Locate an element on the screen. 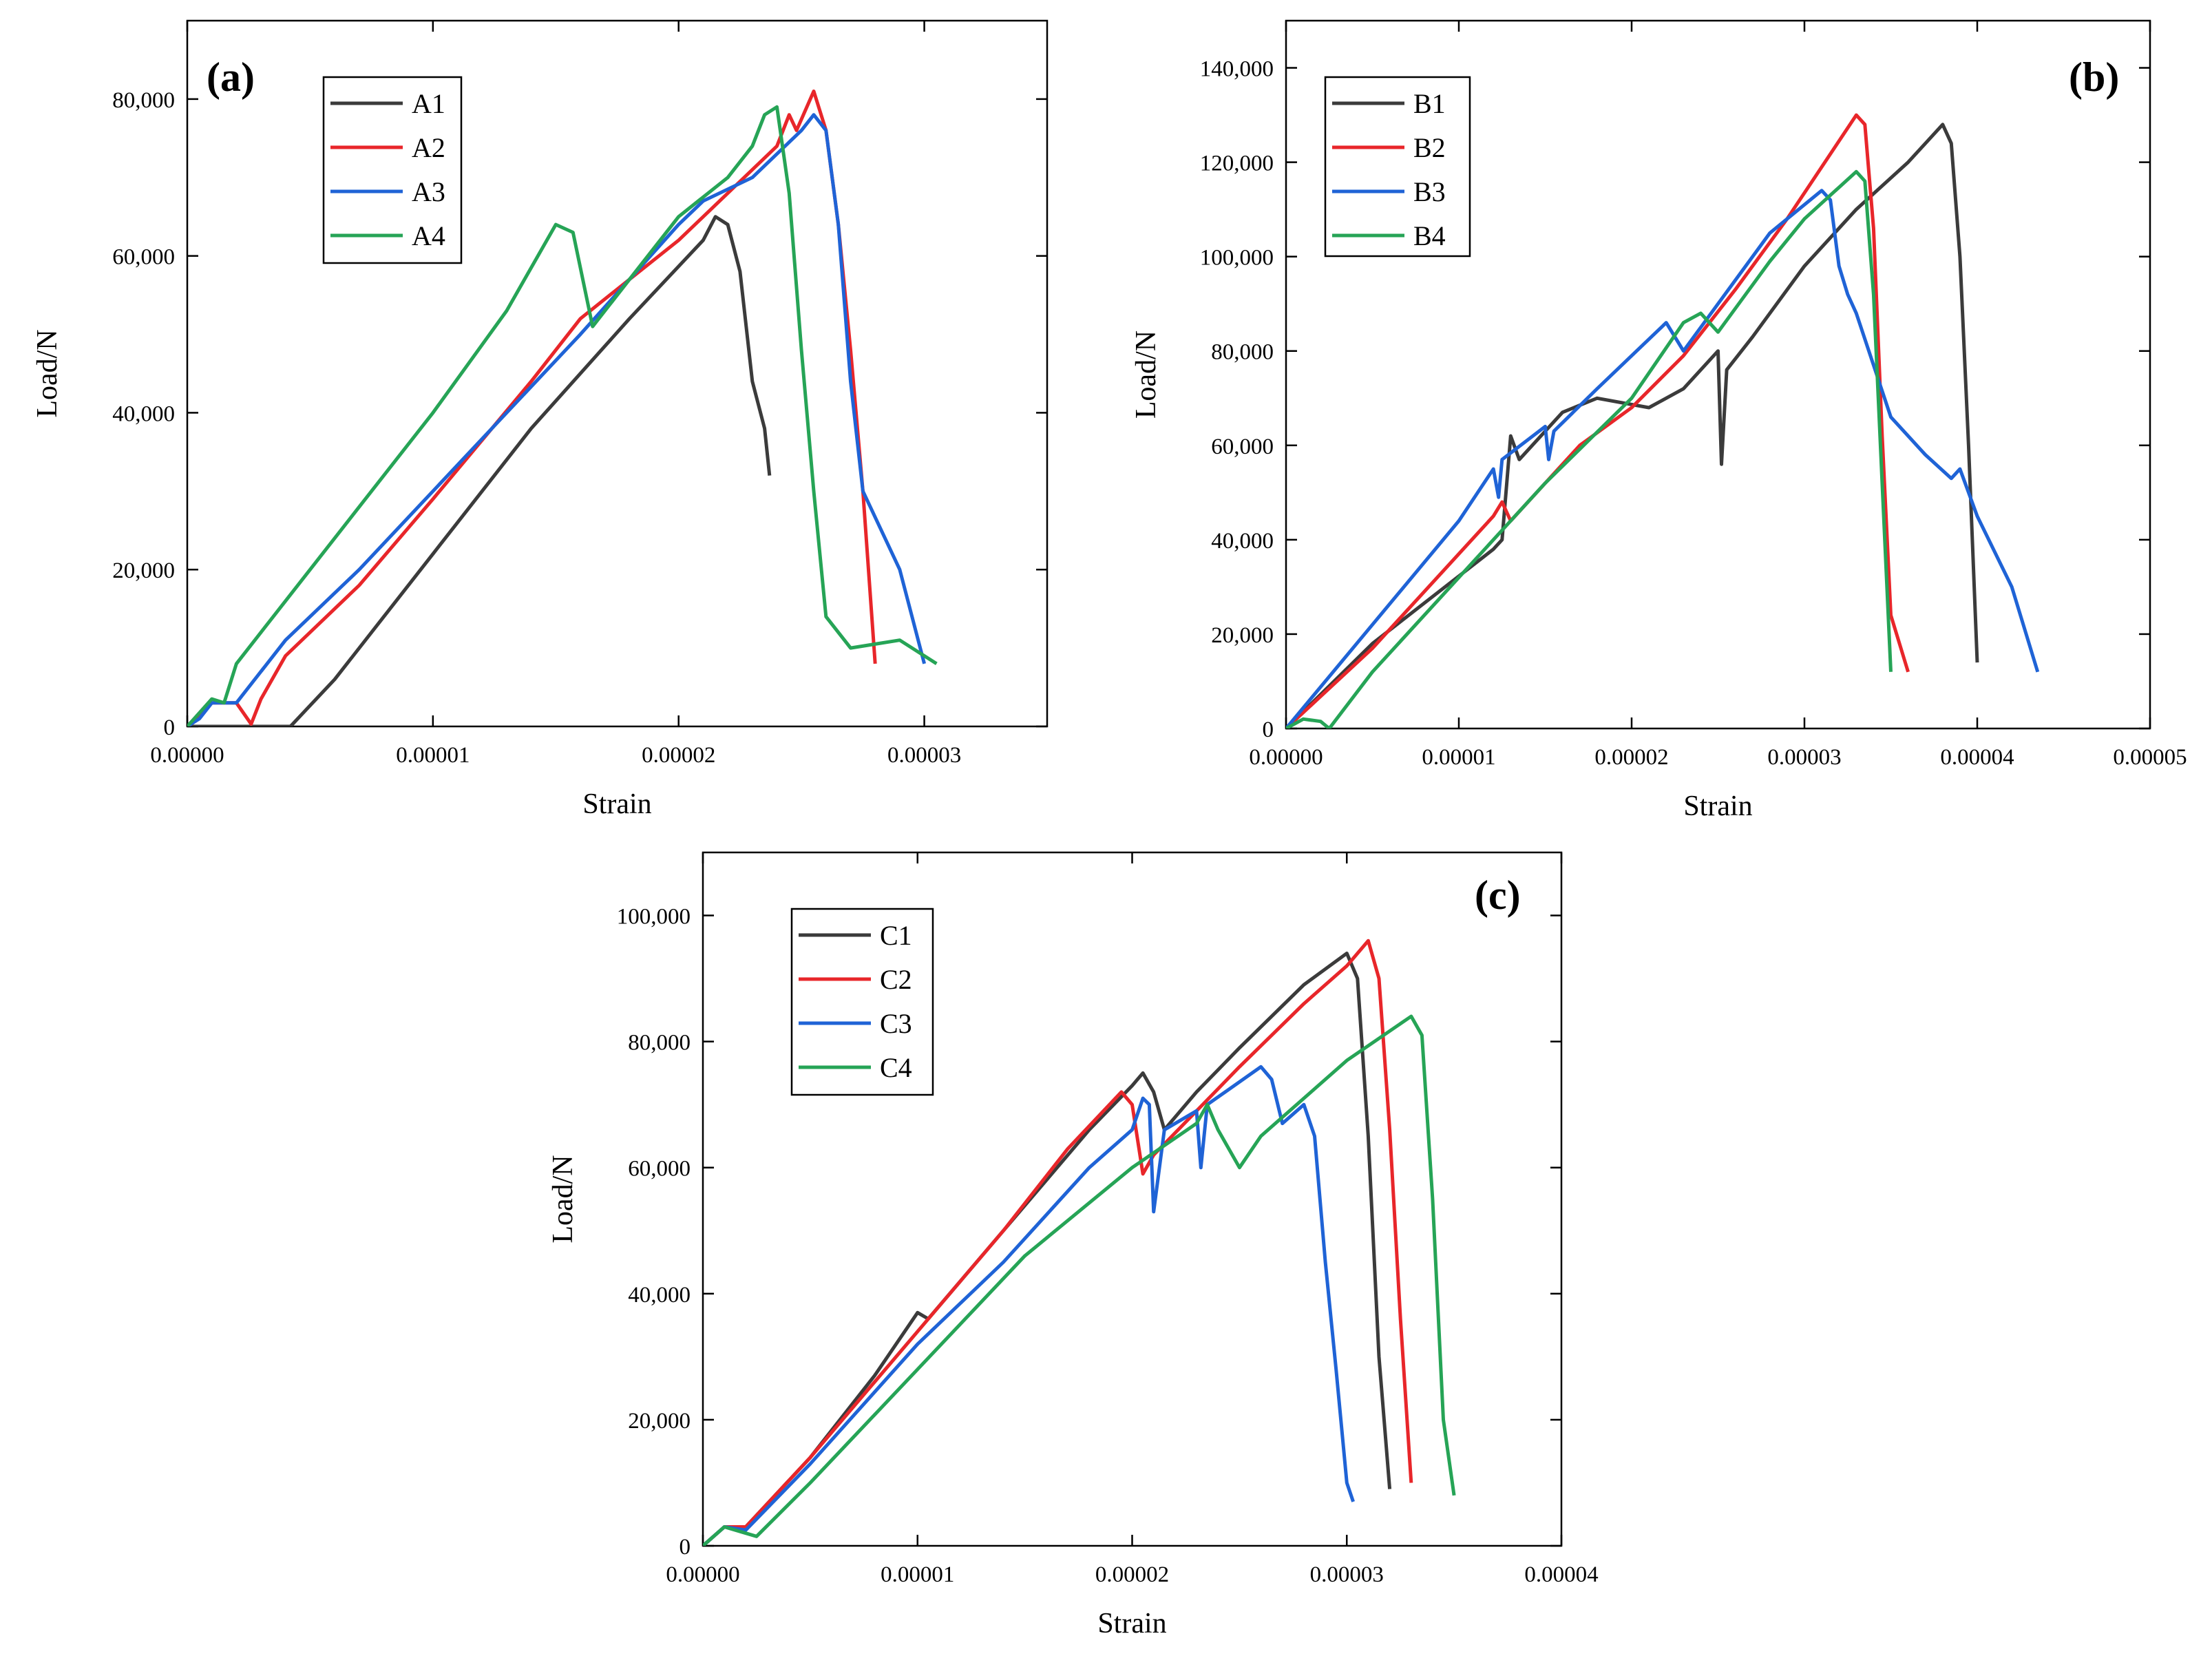 The image size is (2212, 1667). legend-label-a1: A1 is located at coordinates (428, 103).